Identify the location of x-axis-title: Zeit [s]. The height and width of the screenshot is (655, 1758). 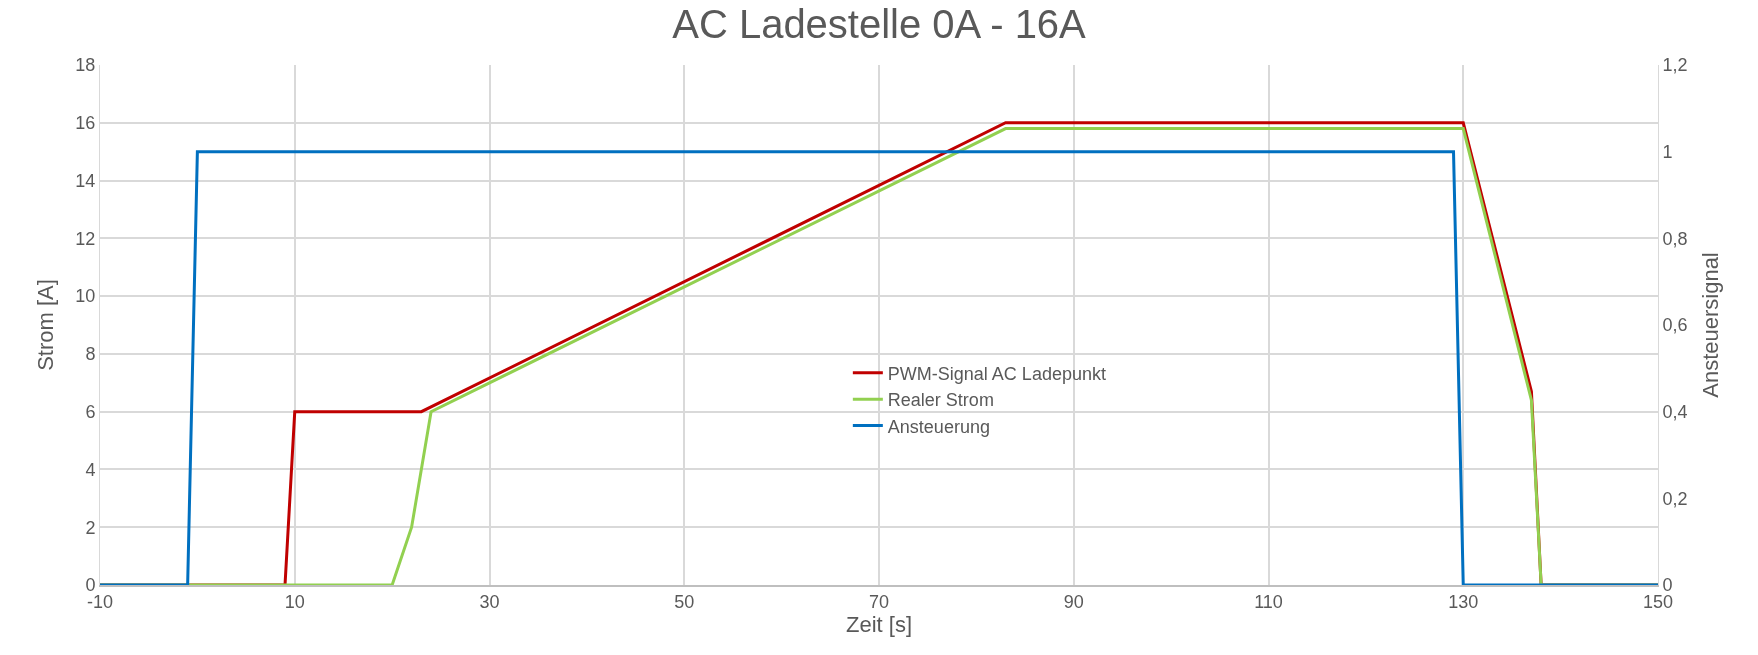
(879, 625).